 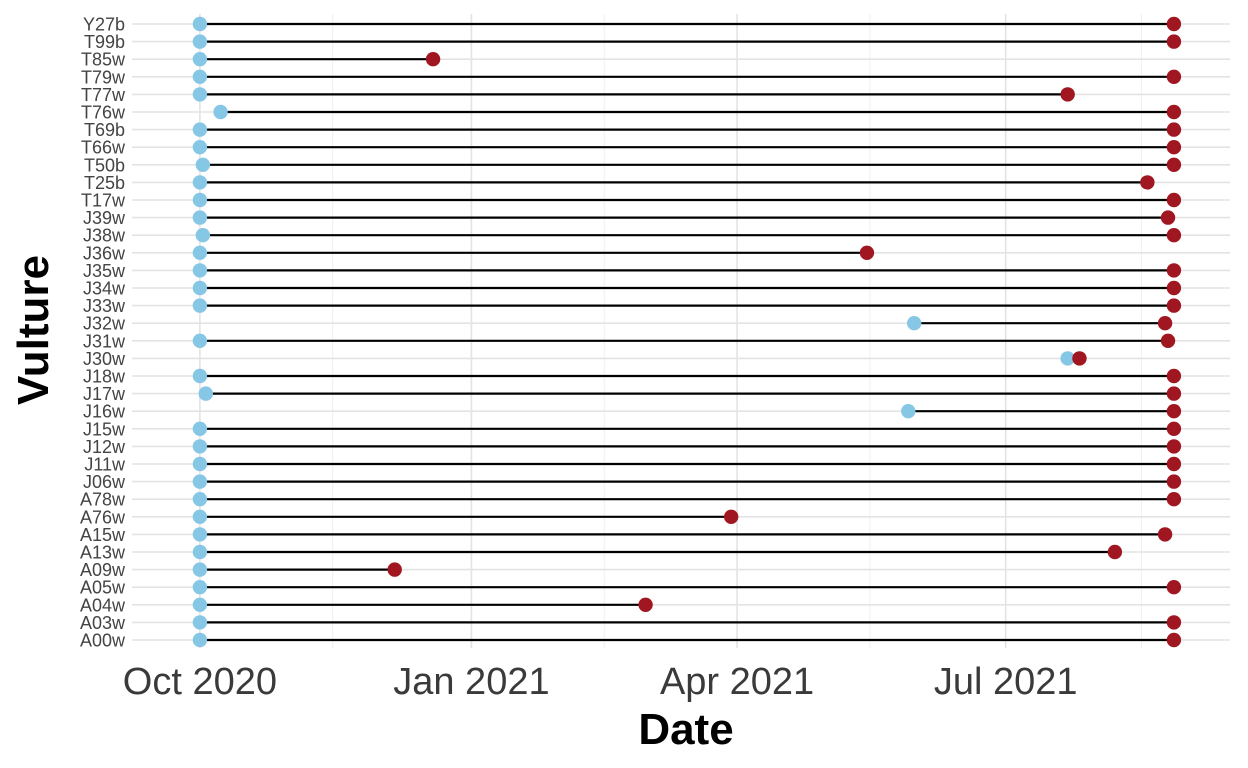 What do you see at coordinates (103, 623) in the screenshot?
I see `y-tick-label: A03w` at bounding box center [103, 623].